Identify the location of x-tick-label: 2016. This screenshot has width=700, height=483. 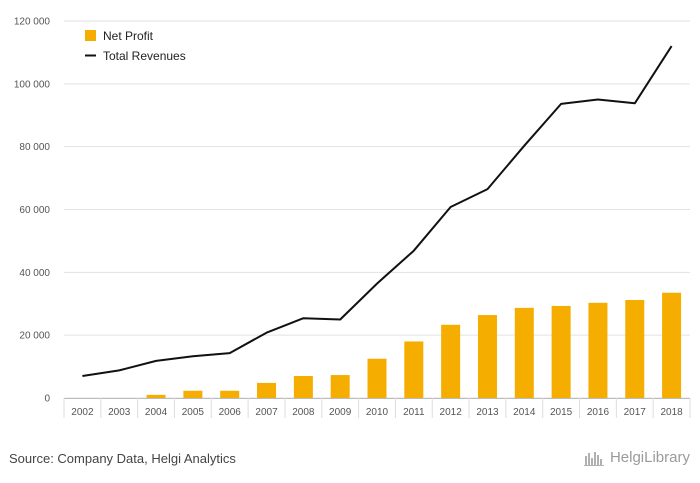
(598, 412).